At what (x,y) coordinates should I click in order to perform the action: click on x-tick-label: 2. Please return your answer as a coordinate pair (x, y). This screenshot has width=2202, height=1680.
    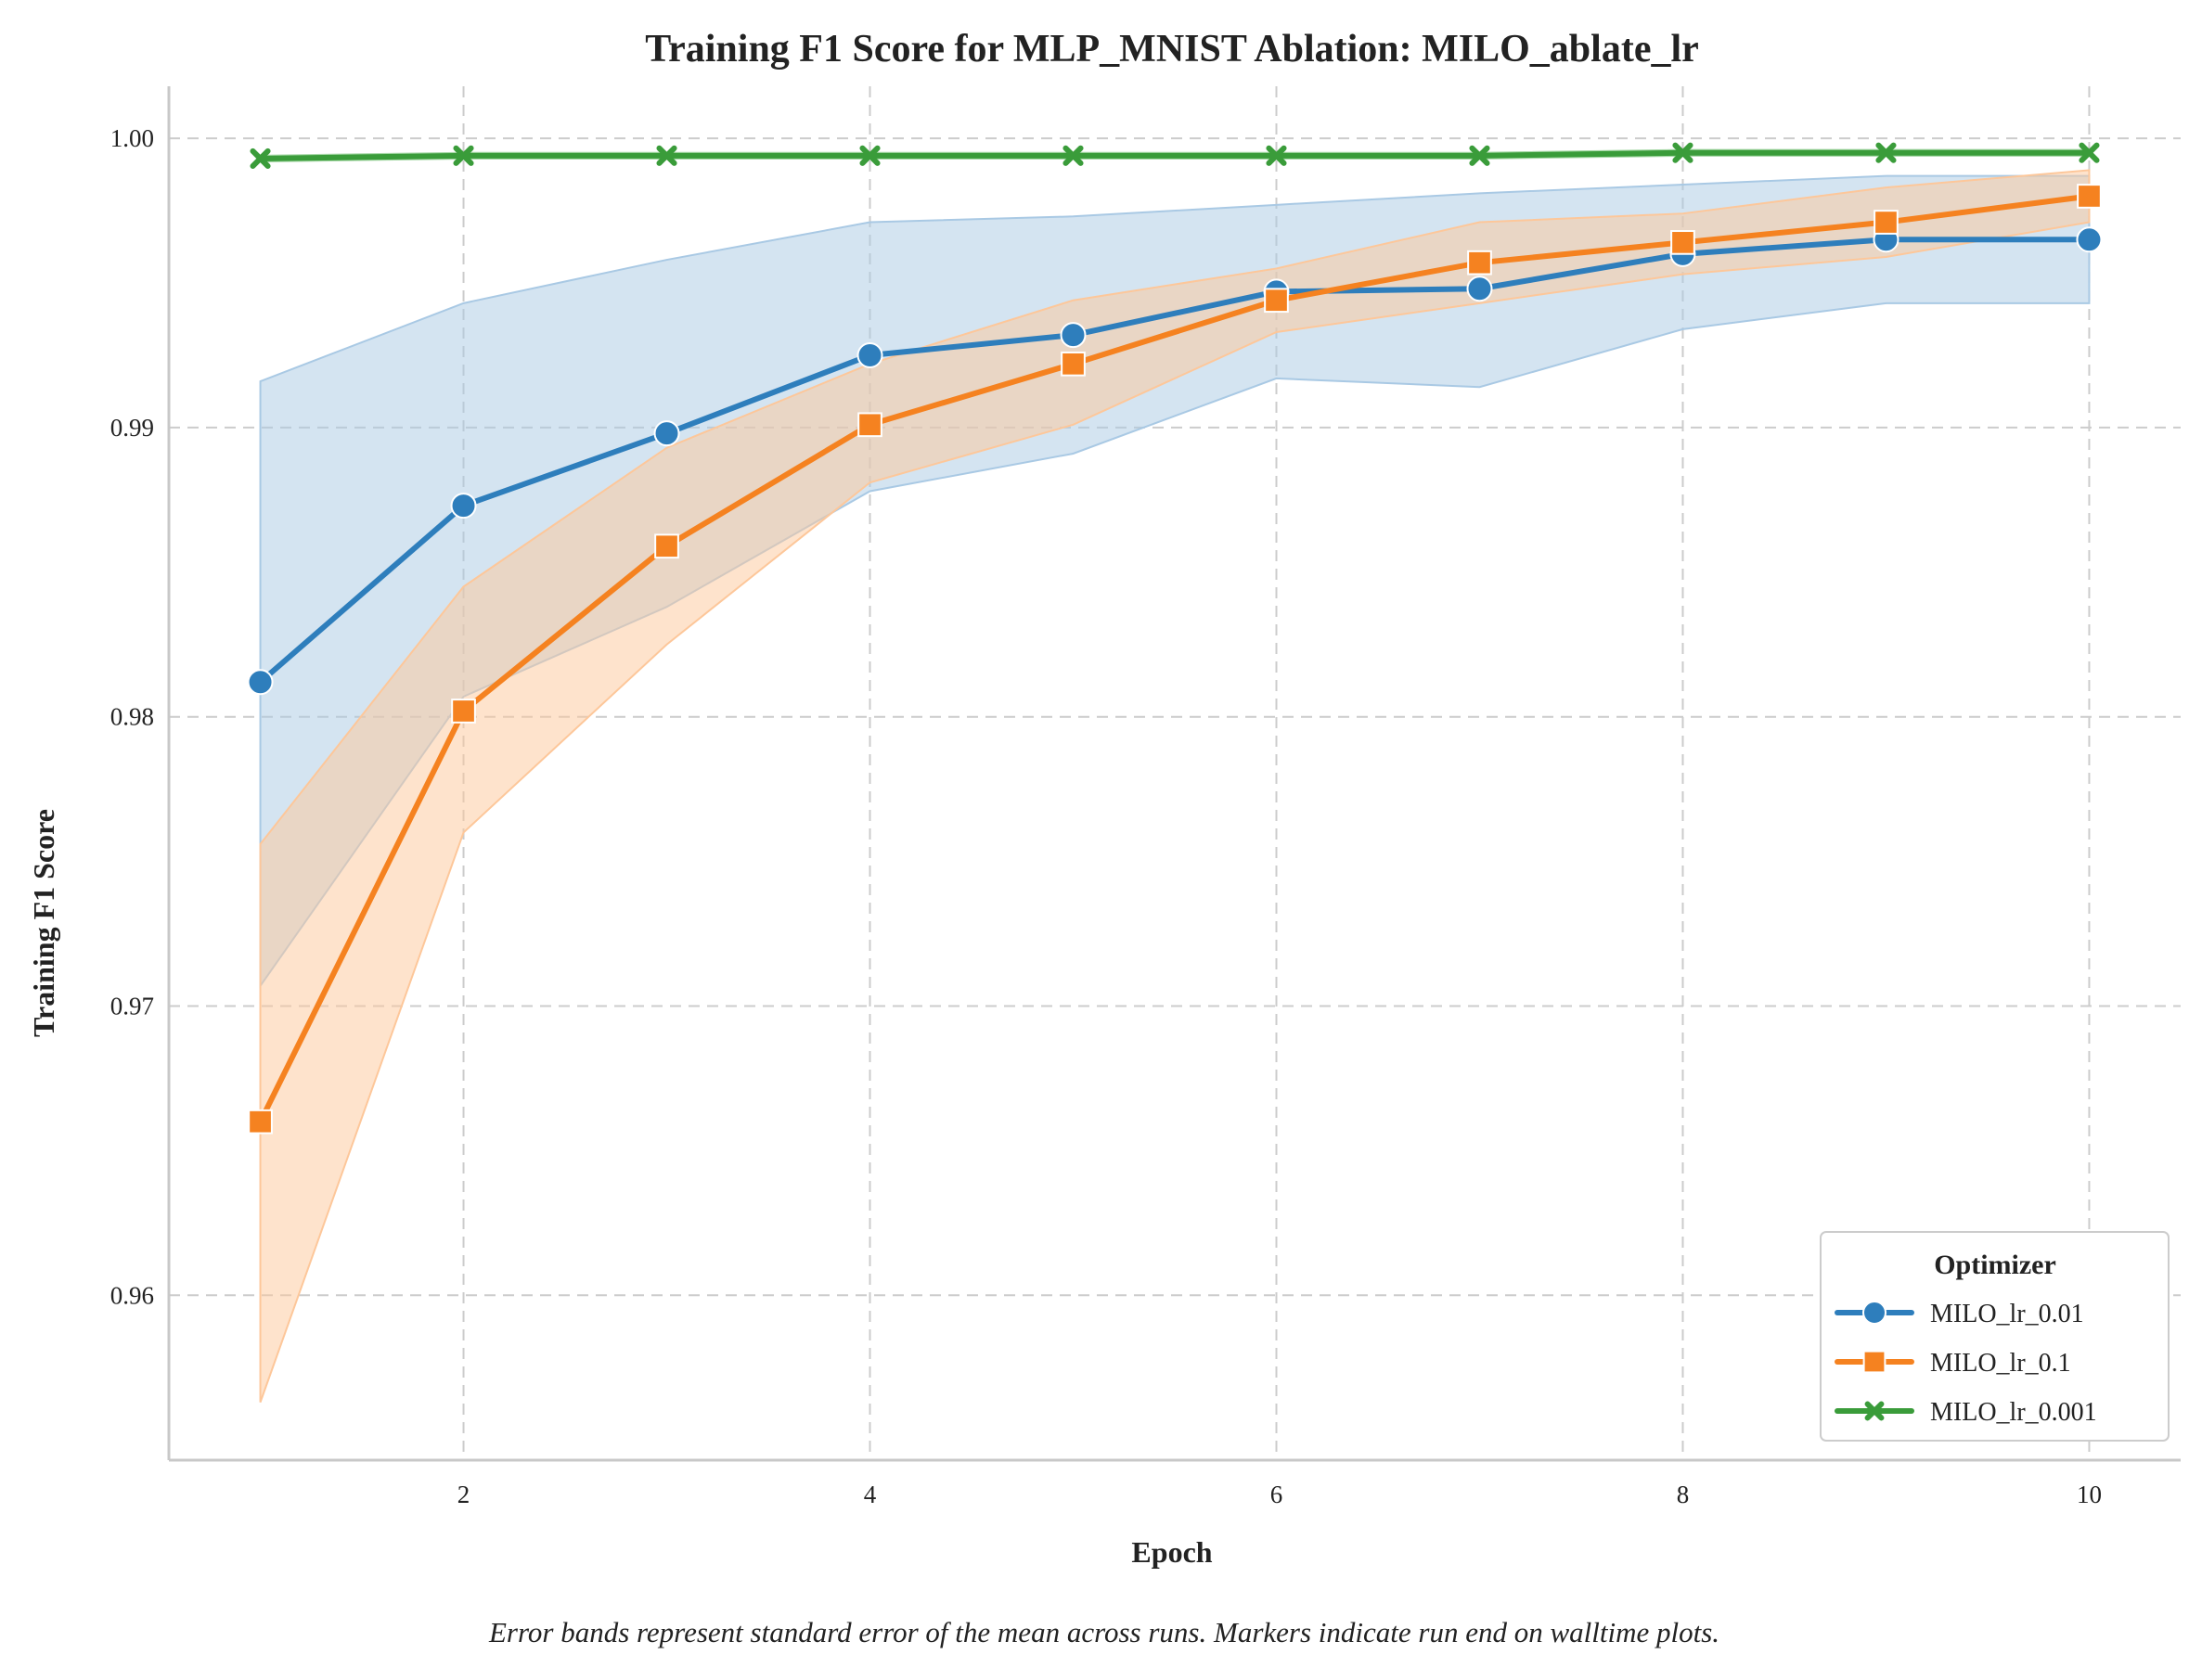
    Looking at the image, I should click on (463, 1494).